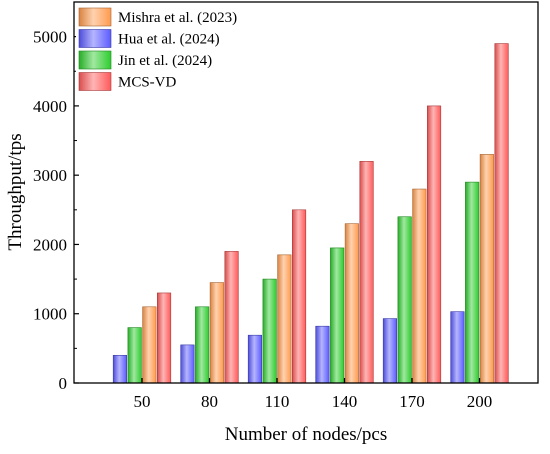 This screenshot has width=550, height=454. What do you see at coordinates (95, 38) in the screenshot?
I see `legend-swatch-hua-et-al-2024` at bounding box center [95, 38].